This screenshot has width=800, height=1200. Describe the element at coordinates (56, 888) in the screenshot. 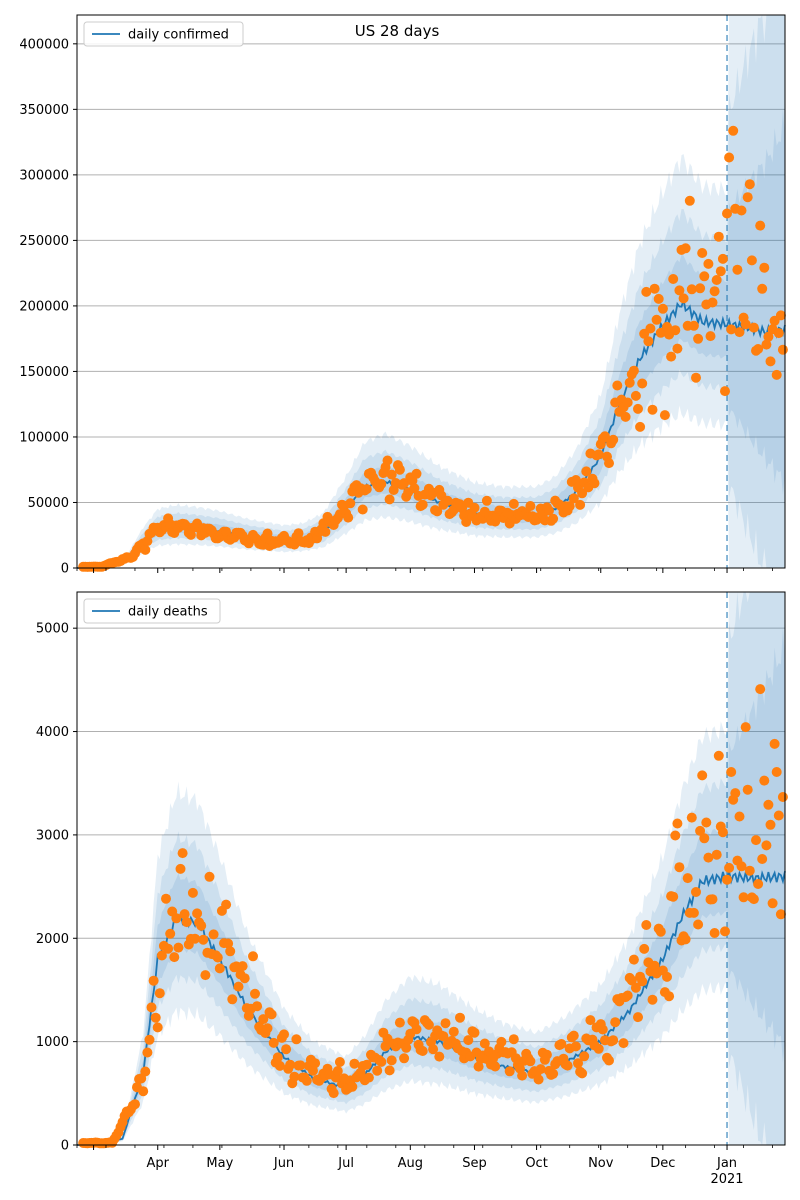

I see `y-tick-labels-deaths: 0 1000 2000 3000 4000 5000` at that location.